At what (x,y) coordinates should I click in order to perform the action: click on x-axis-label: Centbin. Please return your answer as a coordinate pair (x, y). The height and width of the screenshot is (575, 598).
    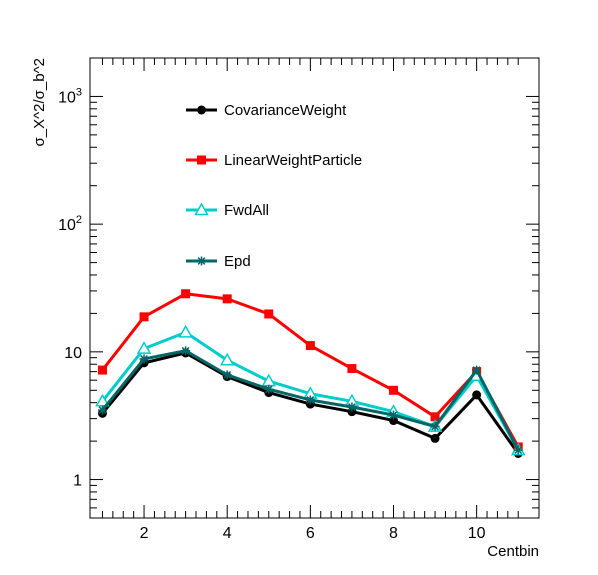
    Looking at the image, I should click on (513, 551).